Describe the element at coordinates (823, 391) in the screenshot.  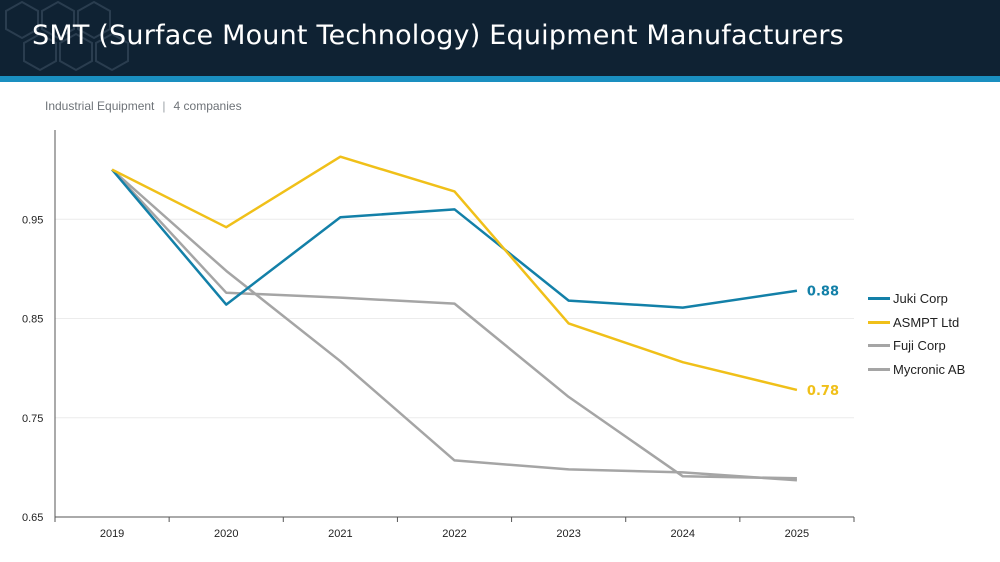
I see `end-value-label: 0.78` at that location.